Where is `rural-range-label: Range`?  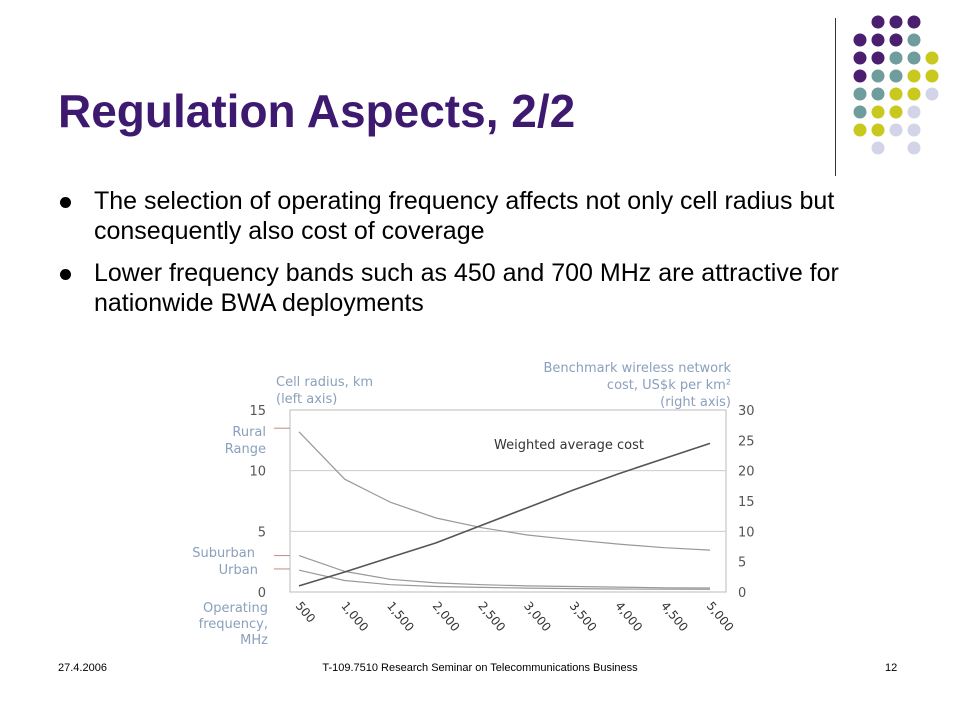 rural-range-label: Range is located at coordinates (245, 449).